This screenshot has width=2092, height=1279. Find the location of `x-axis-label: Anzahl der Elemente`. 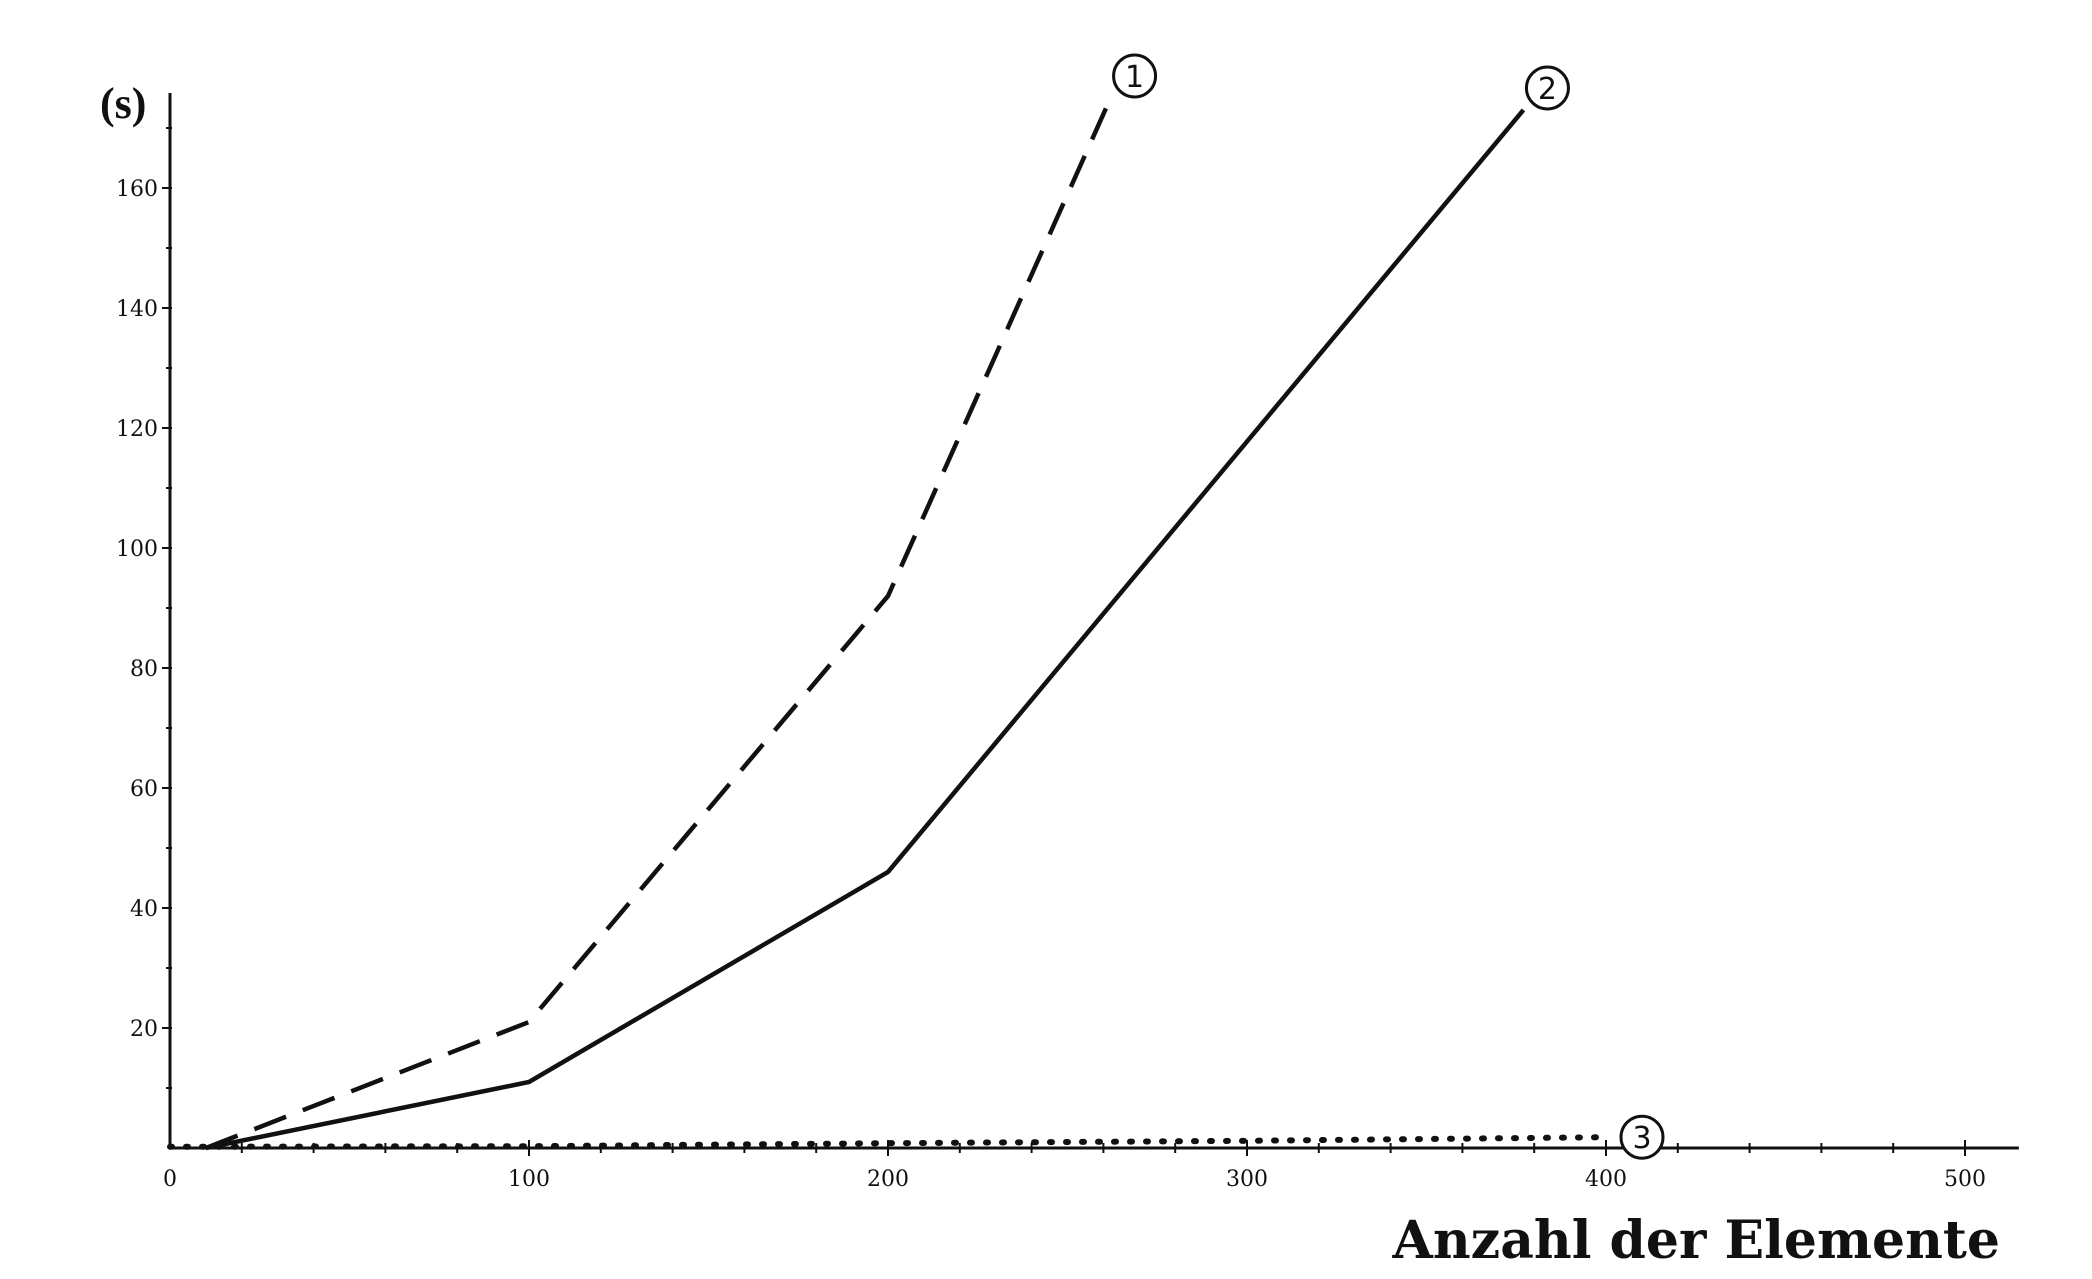

x-axis-label: Anzahl der Elemente is located at coordinates (1696, 1240).